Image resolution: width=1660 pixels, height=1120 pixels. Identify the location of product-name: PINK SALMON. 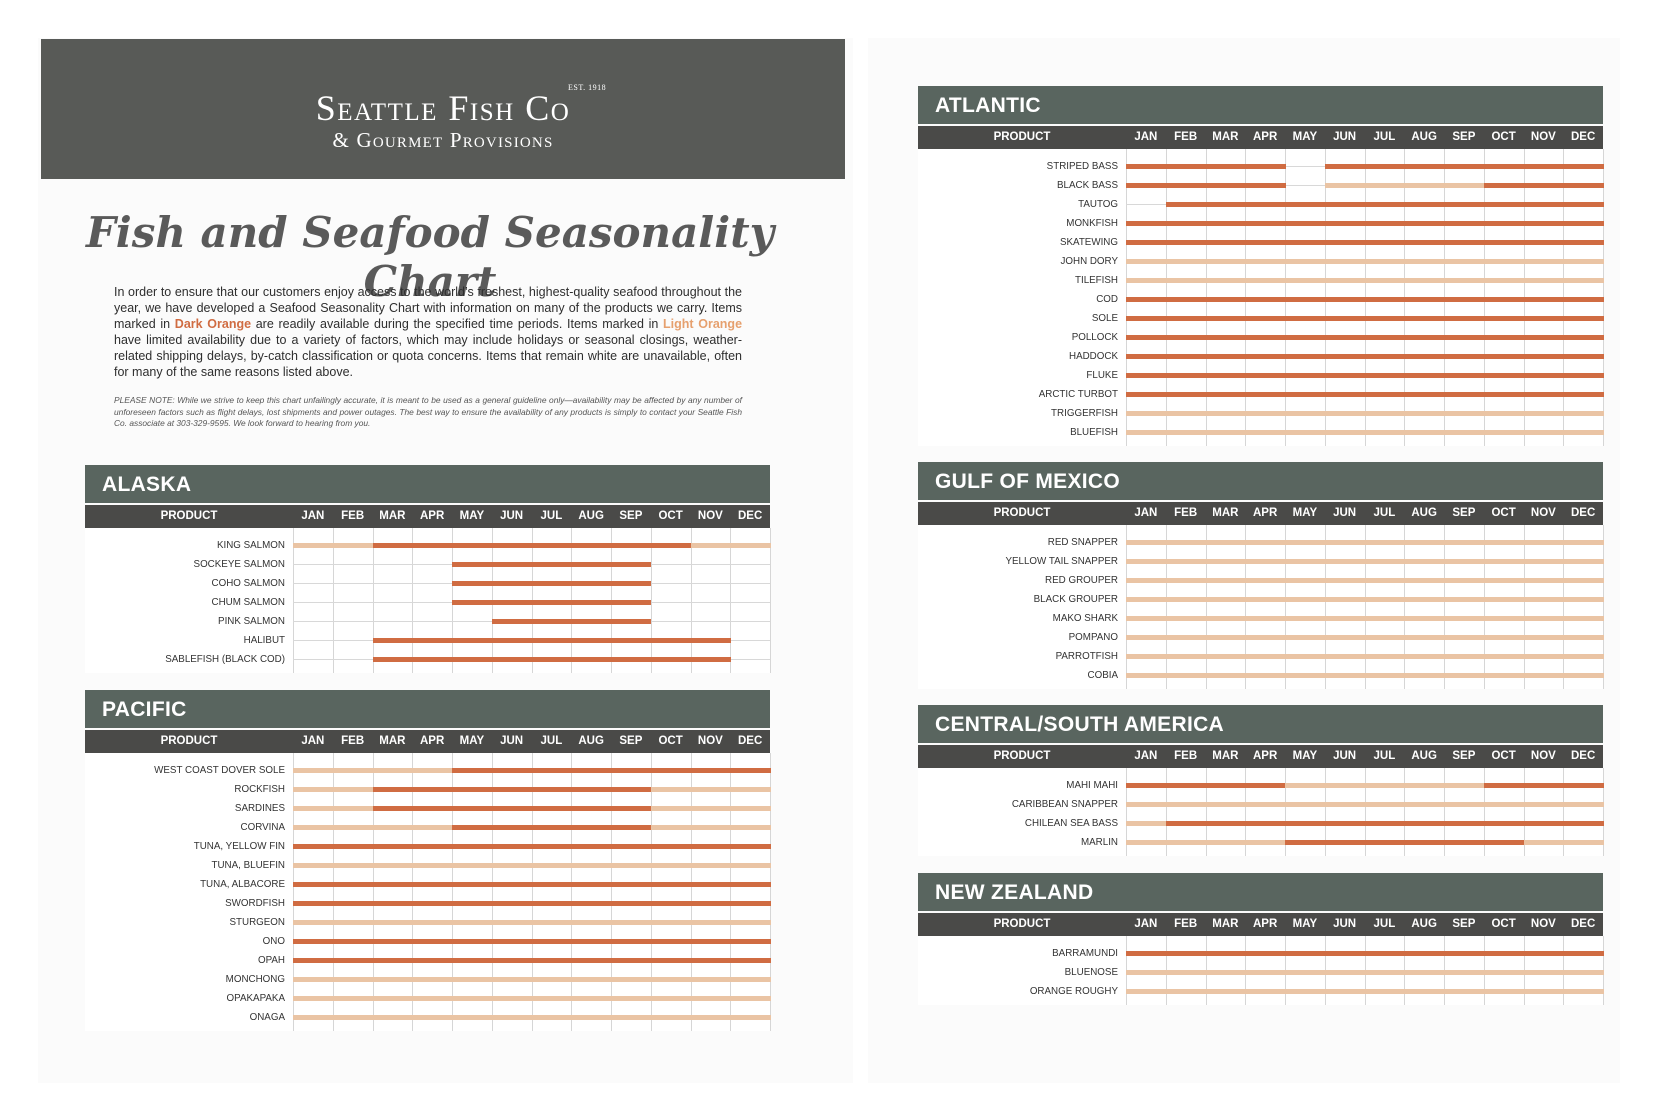
(251, 621).